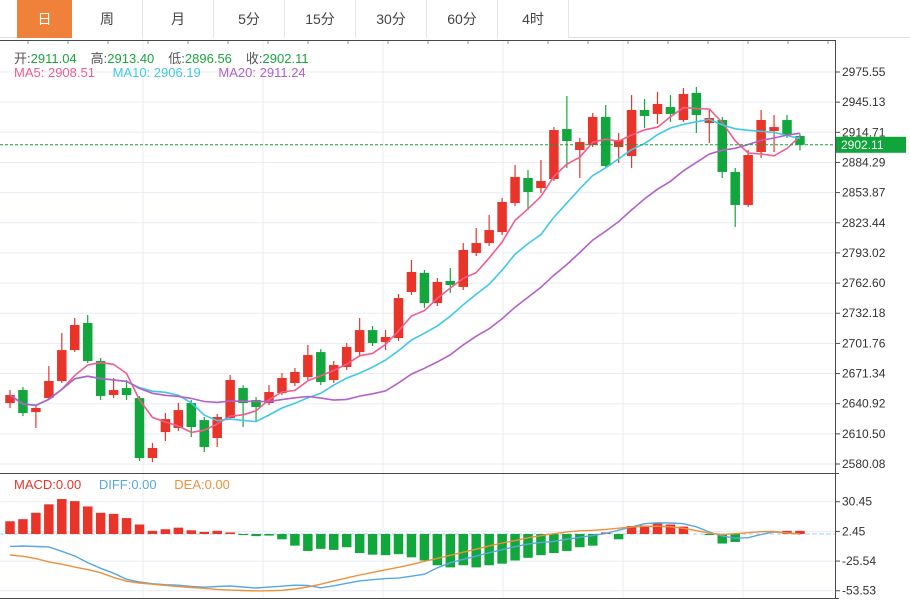  What do you see at coordinates (864, 253) in the screenshot?
I see `axis-tick-label: 2793.02` at bounding box center [864, 253].